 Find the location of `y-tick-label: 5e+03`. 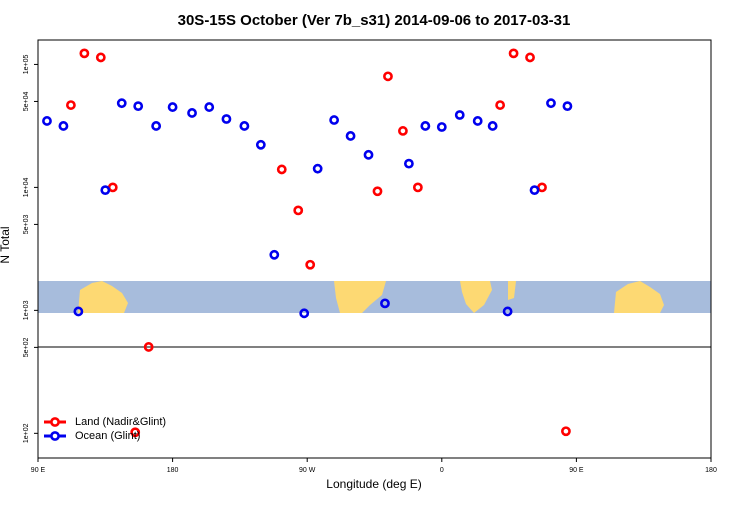

y-tick-label: 5e+03 is located at coordinates (26, 224).